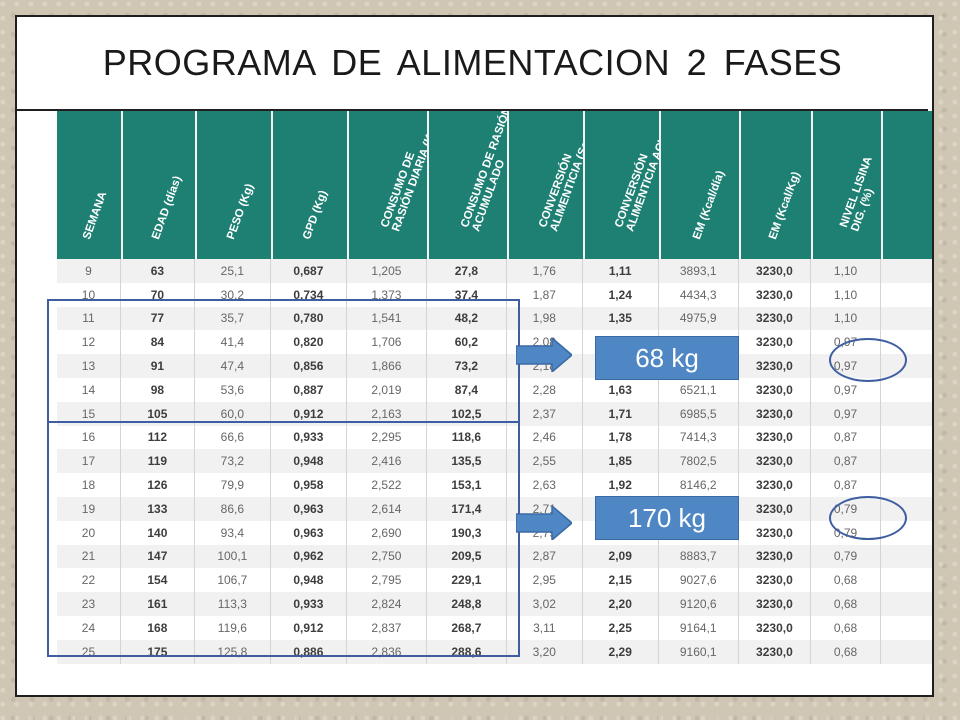  Describe the element at coordinates (308, 461) in the screenshot. I see `table-cell: 0,948` at that location.